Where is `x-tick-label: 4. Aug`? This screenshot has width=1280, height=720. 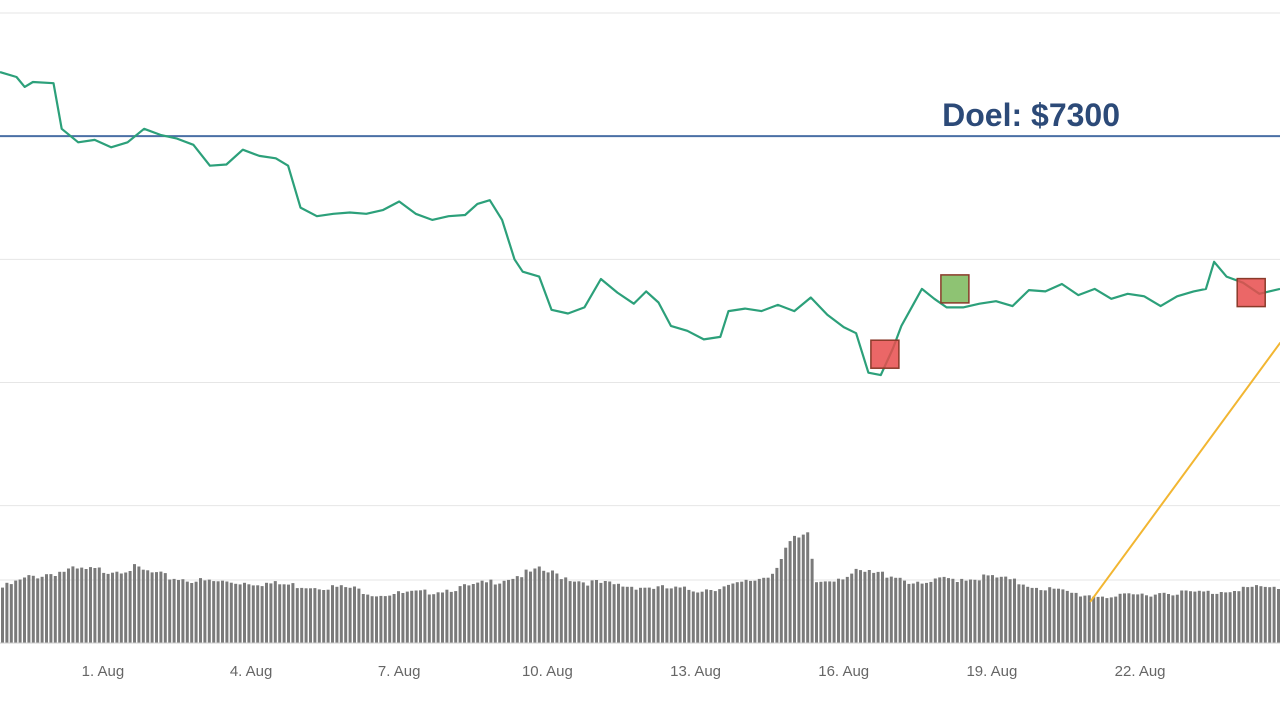 x-tick-label: 4. Aug is located at coordinates (251, 671).